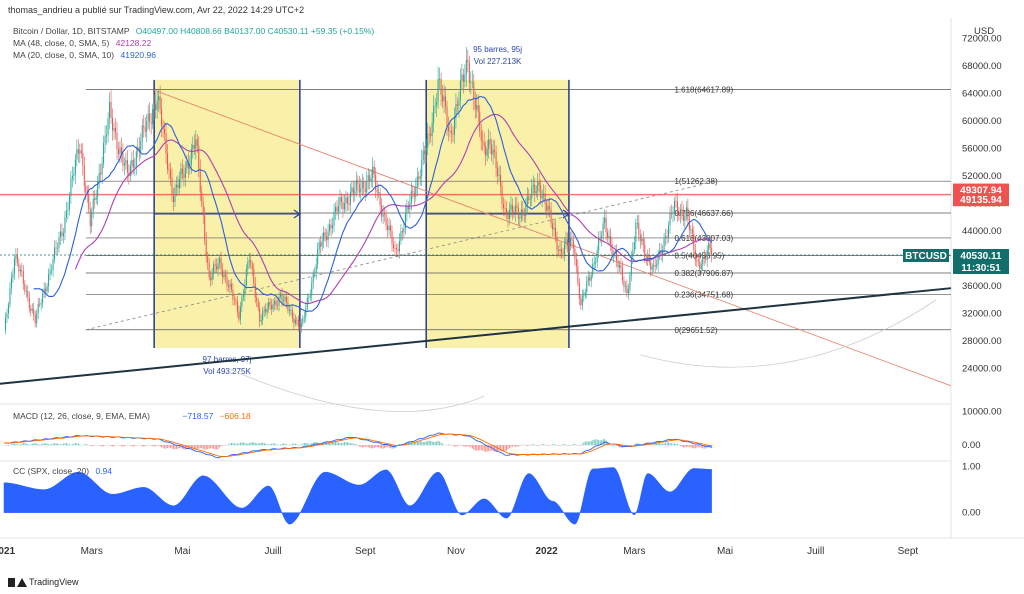 This screenshot has height=594, width=1024. I want to click on fib-level-label: 1.618(64617.89), so click(703, 89).